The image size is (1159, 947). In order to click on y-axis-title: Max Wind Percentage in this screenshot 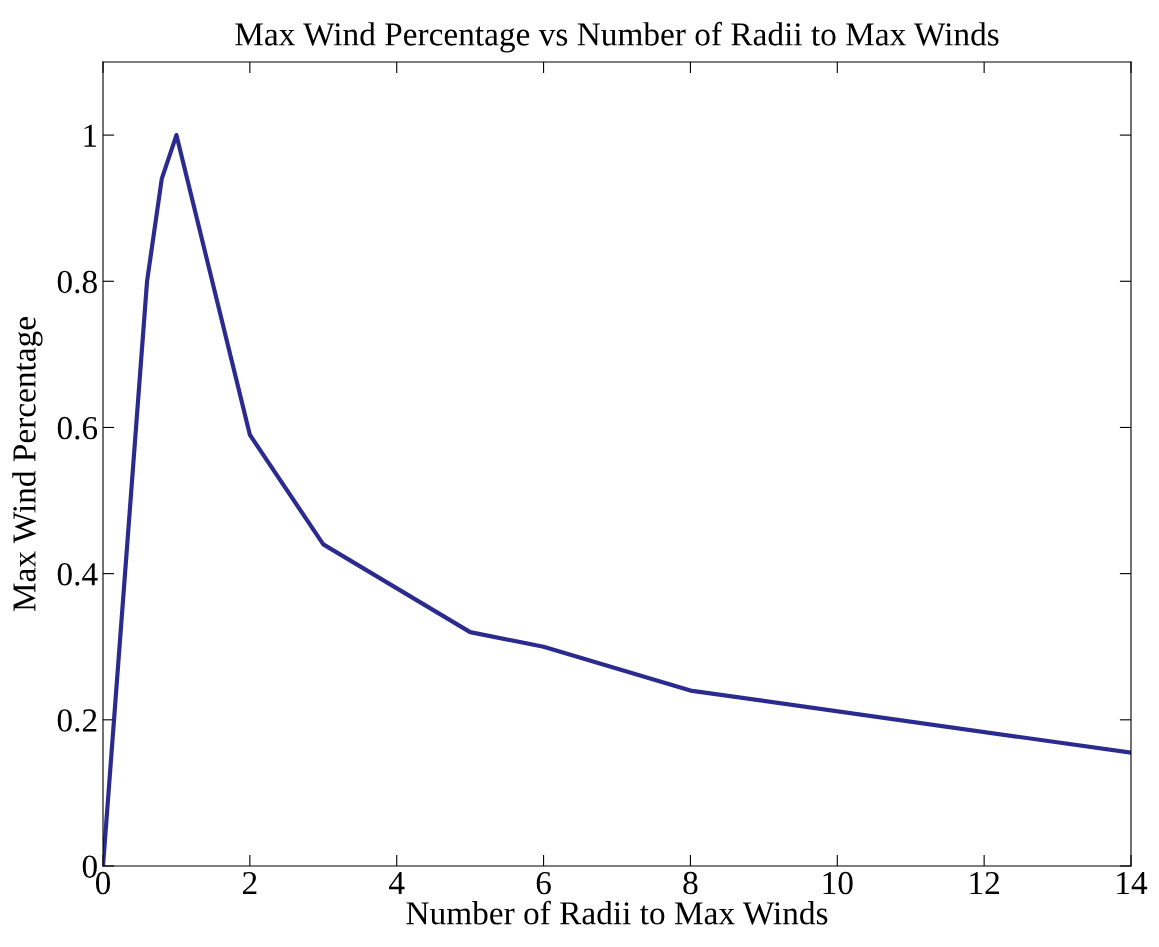, I will do `click(27, 464)`.